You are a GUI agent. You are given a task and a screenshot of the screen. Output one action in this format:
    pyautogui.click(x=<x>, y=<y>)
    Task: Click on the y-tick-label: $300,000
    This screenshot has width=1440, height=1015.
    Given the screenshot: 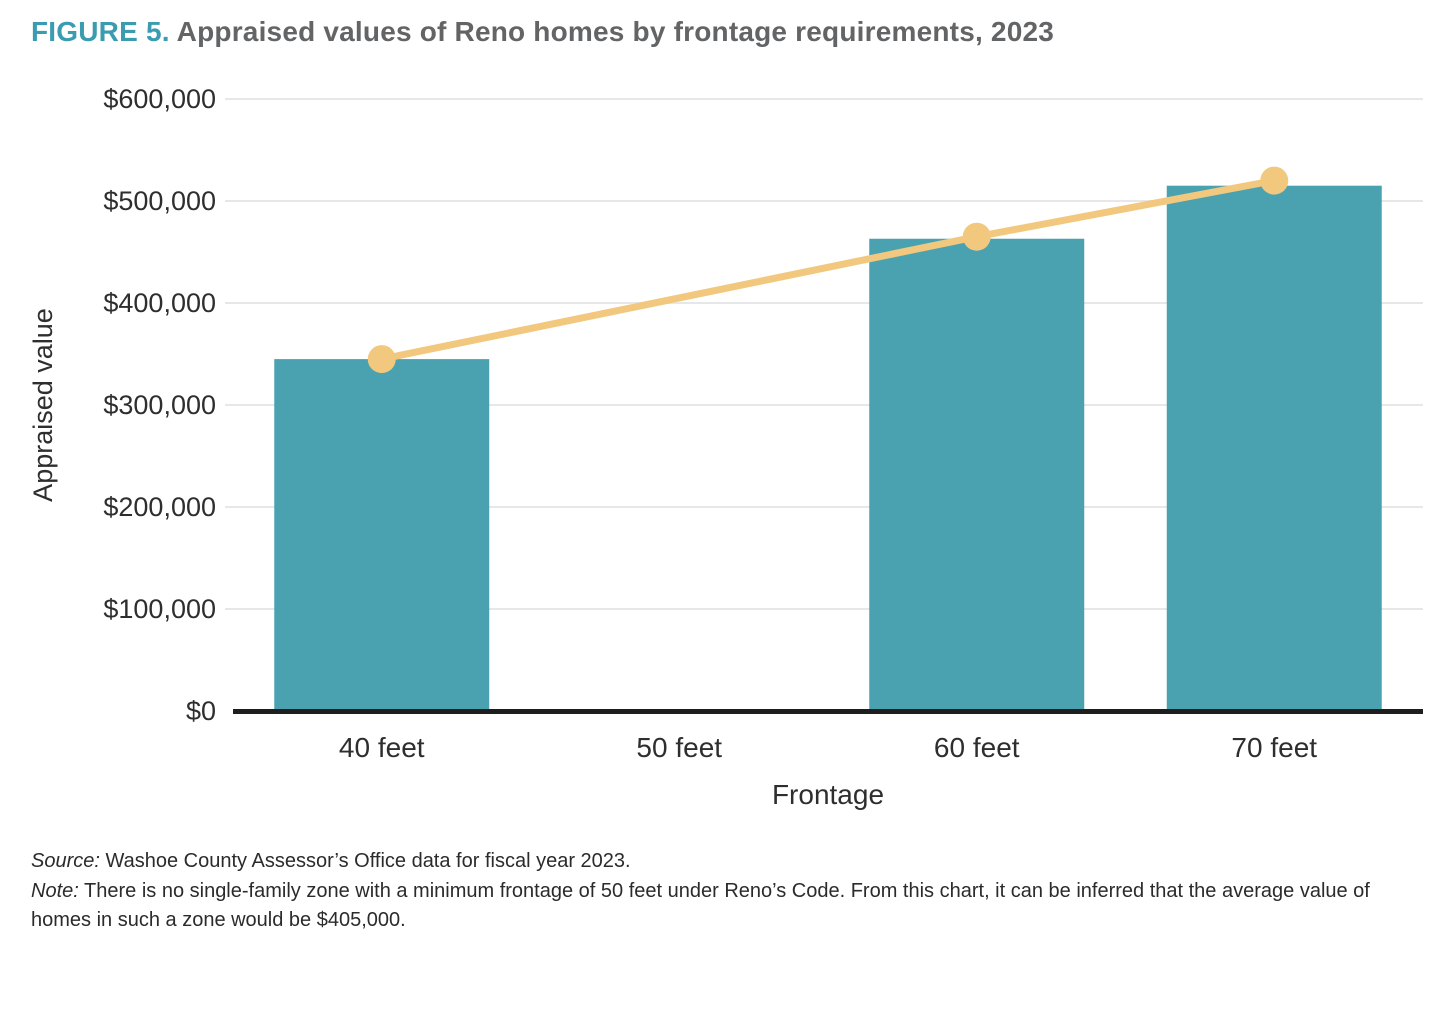 What is the action you would take?
    pyautogui.click(x=159, y=405)
    